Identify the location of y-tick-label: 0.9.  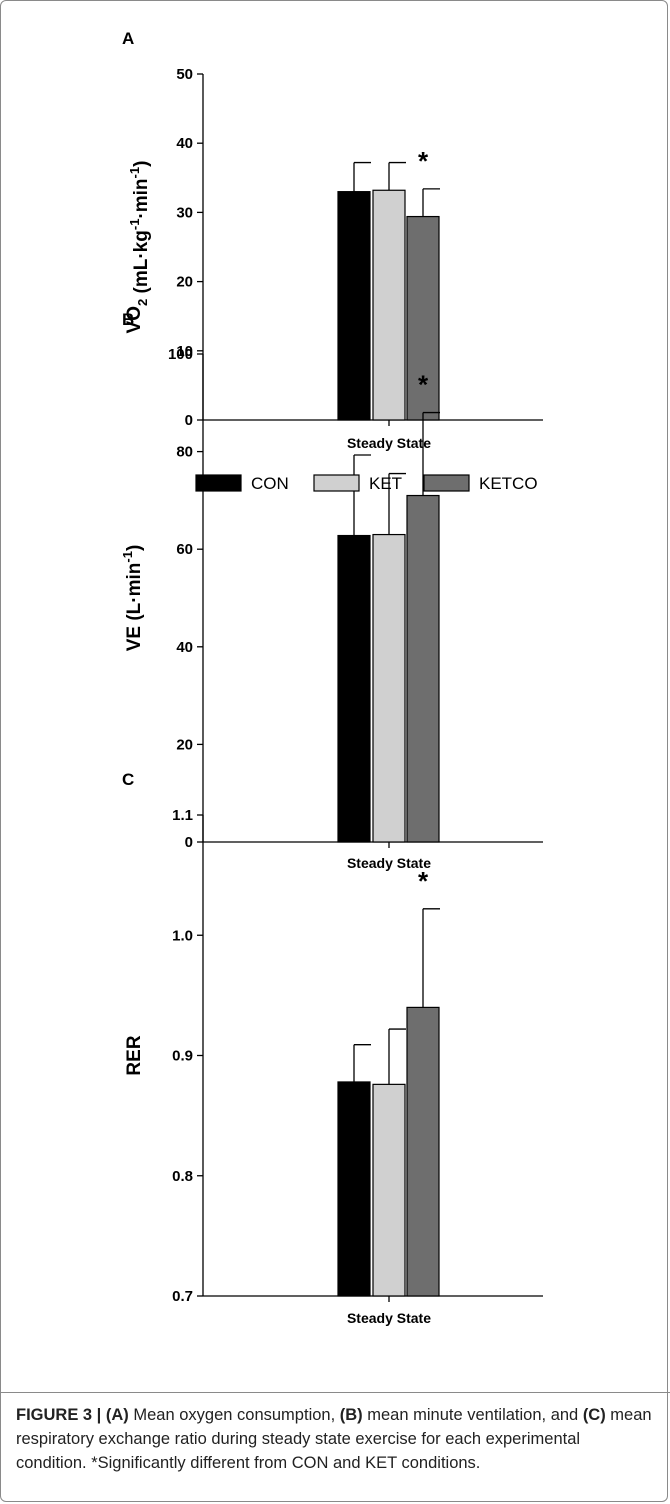
(182, 1056).